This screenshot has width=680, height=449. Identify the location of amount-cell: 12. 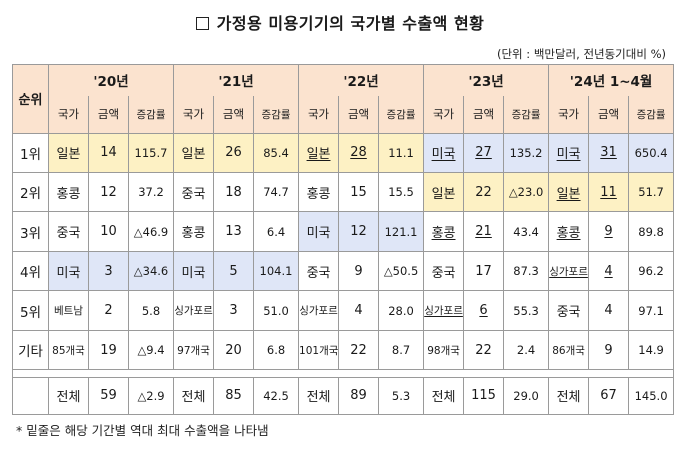
(108, 192).